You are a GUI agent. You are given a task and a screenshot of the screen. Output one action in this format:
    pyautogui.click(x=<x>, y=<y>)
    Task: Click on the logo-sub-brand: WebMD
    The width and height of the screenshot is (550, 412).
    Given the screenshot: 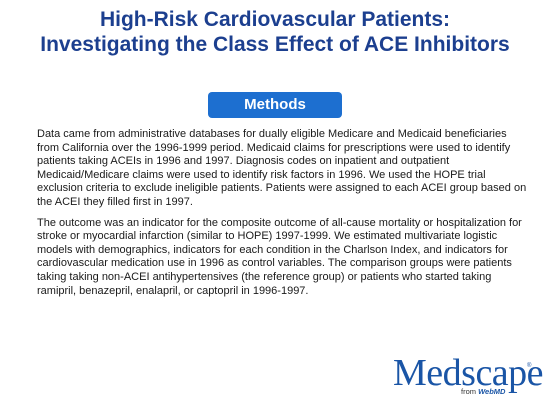 What is the action you would take?
    pyautogui.click(x=492, y=391)
    